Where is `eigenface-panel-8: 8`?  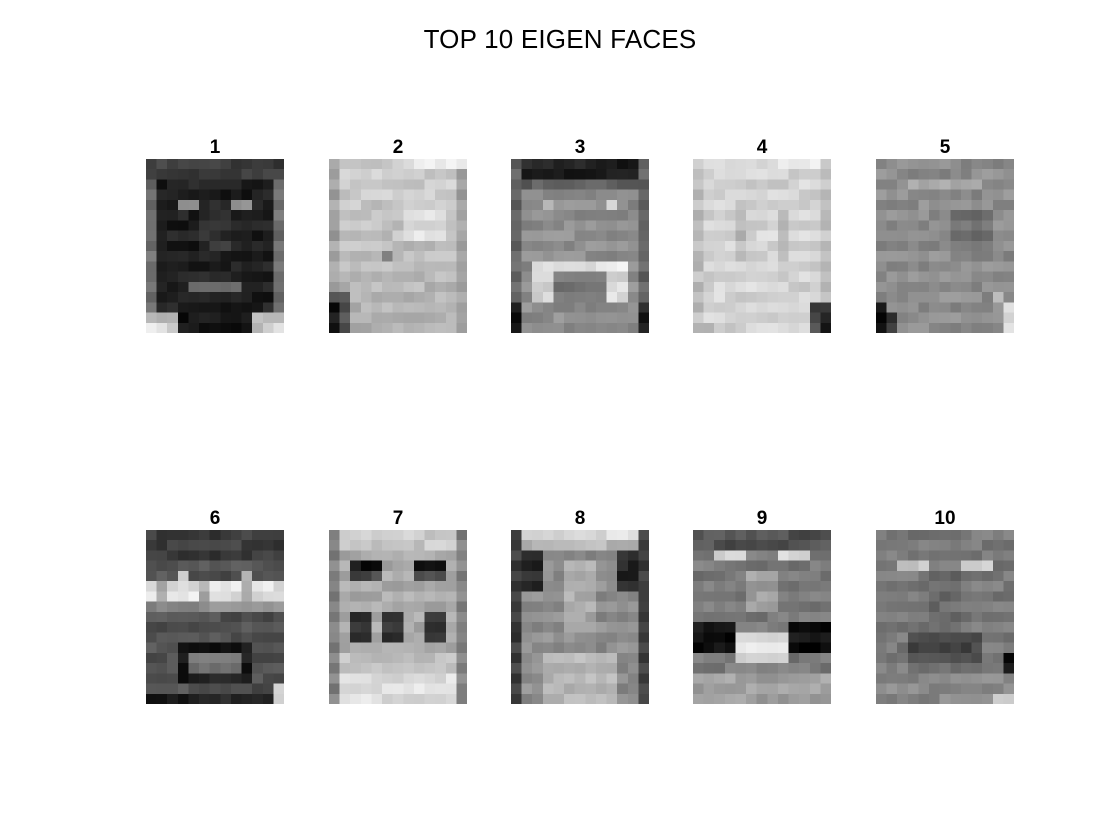
eigenface-panel-8: 8 is located at coordinates (580, 606).